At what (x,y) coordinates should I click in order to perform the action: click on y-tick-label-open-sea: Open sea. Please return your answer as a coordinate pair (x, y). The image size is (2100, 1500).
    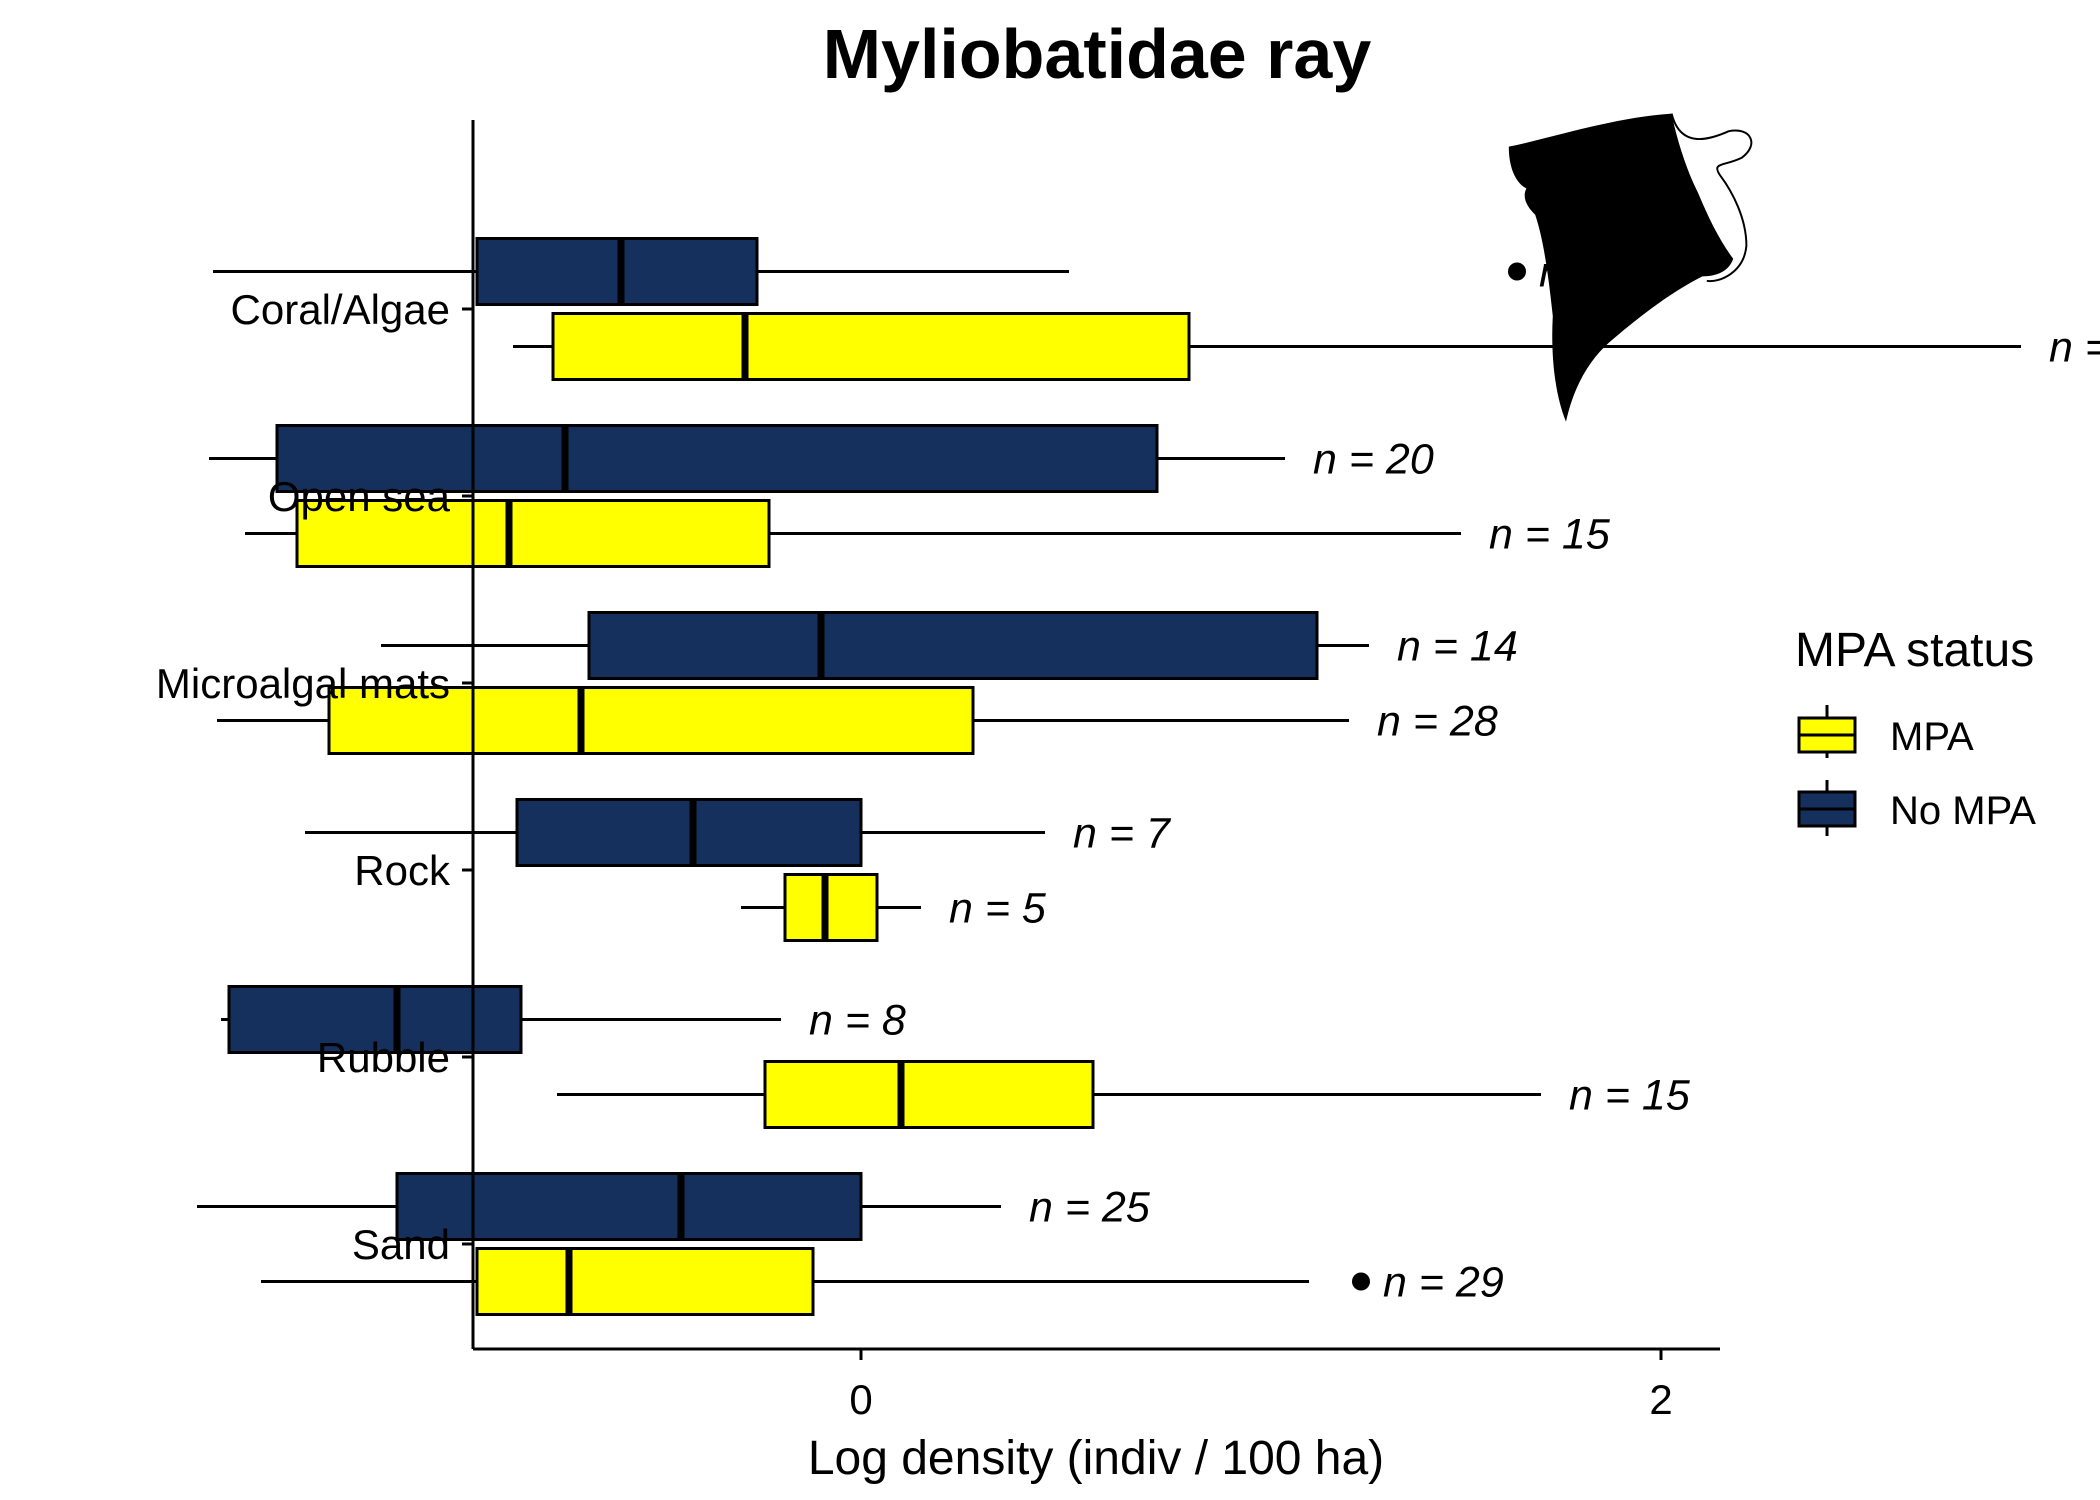
    Looking at the image, I should click on (359, 496).